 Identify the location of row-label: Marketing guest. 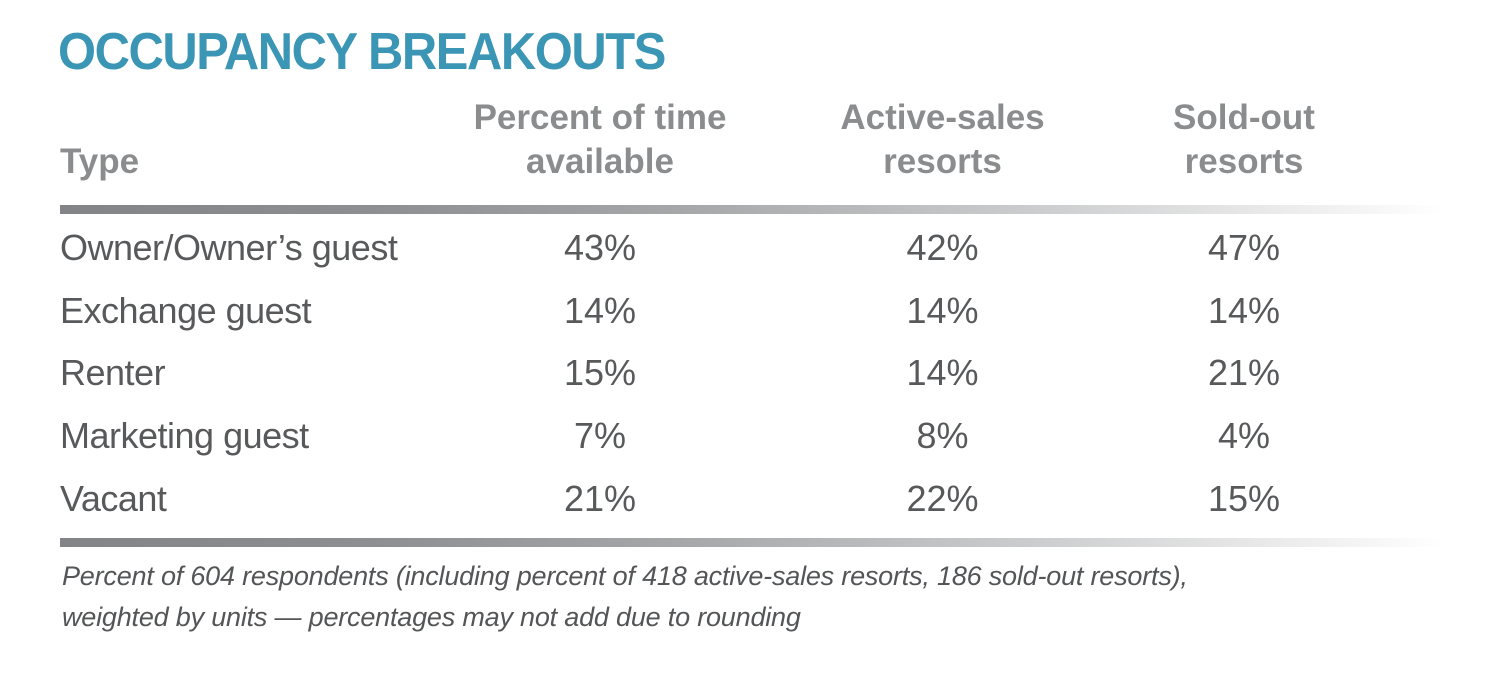
(184, 436).